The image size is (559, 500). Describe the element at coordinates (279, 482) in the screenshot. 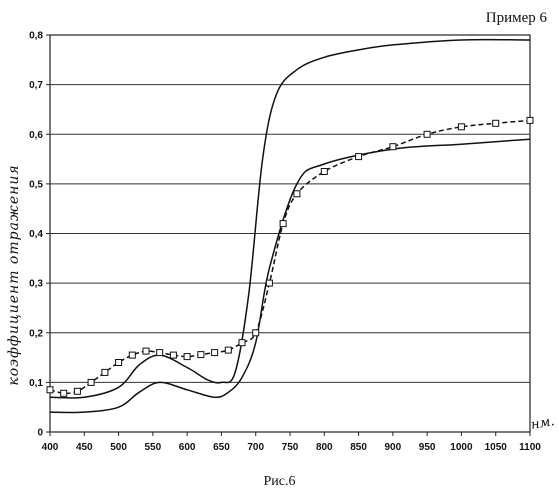

I see `figure-caption: Рис.6` at that location.